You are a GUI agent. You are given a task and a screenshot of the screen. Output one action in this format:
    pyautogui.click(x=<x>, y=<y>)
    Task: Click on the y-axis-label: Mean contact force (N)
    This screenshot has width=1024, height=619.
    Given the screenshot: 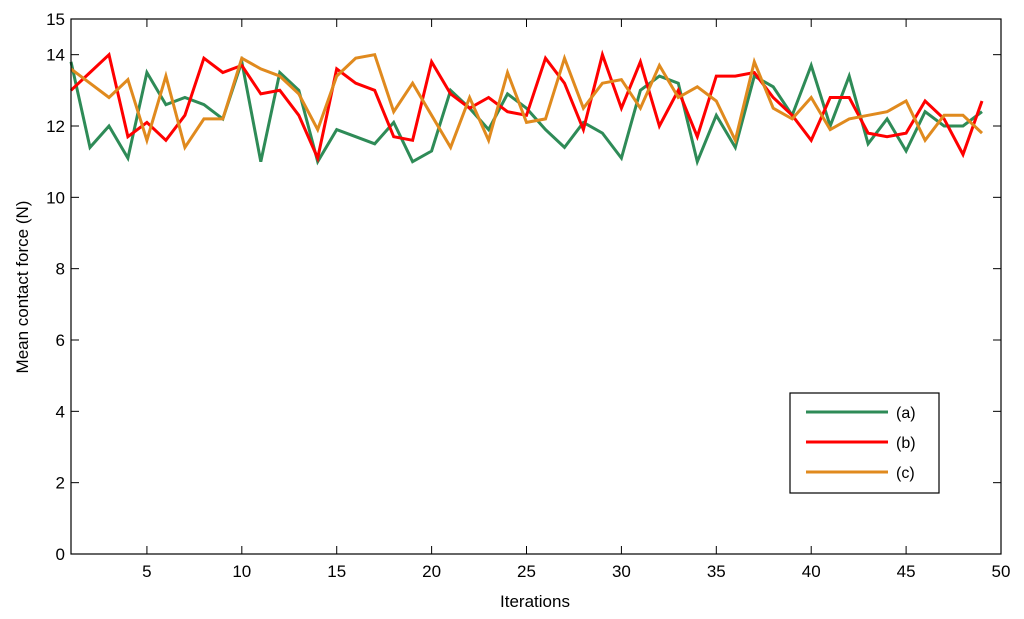 What is the action you would take?
    pyautogui.click(x=22, y=287)
    